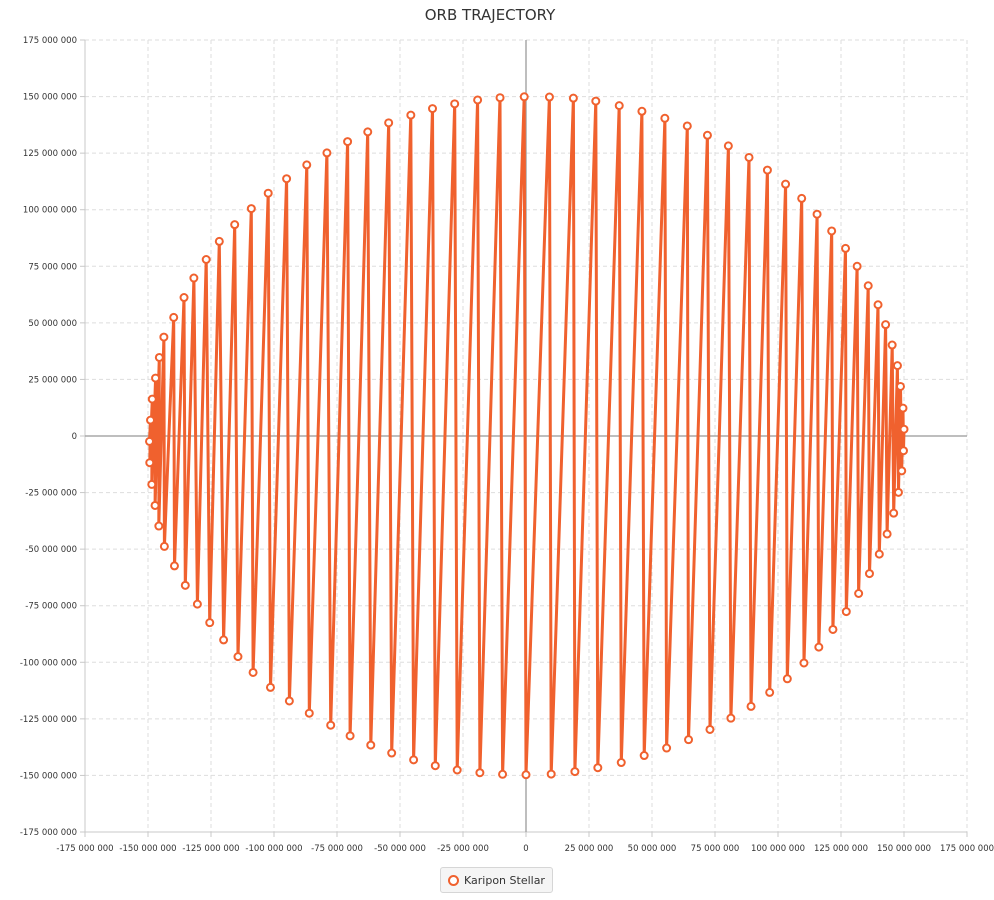 The width and height of the screenshot is (994, 900). I want to click on x-tick-label: 175 000 000, so click(967, 849).